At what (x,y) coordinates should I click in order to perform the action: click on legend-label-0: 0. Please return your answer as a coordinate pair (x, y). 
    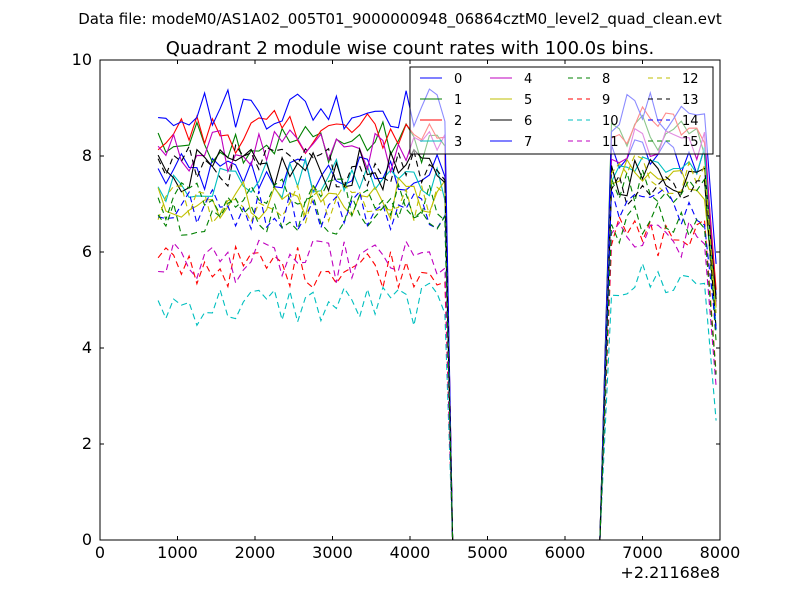
    Looking at the image, I should click on (458, 79).